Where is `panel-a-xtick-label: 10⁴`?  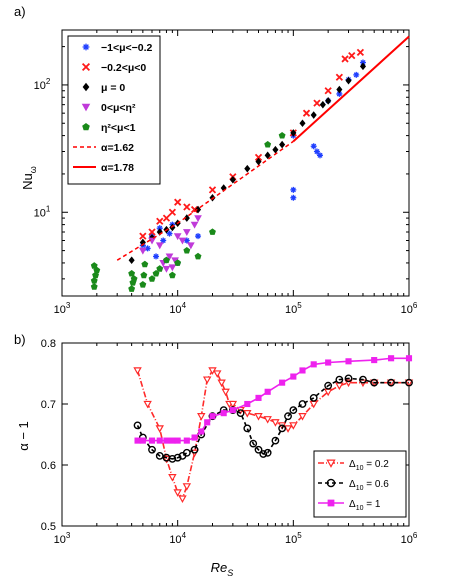
panel-a-xtick-label: 10⁴ is located at coordinates (177, 308).